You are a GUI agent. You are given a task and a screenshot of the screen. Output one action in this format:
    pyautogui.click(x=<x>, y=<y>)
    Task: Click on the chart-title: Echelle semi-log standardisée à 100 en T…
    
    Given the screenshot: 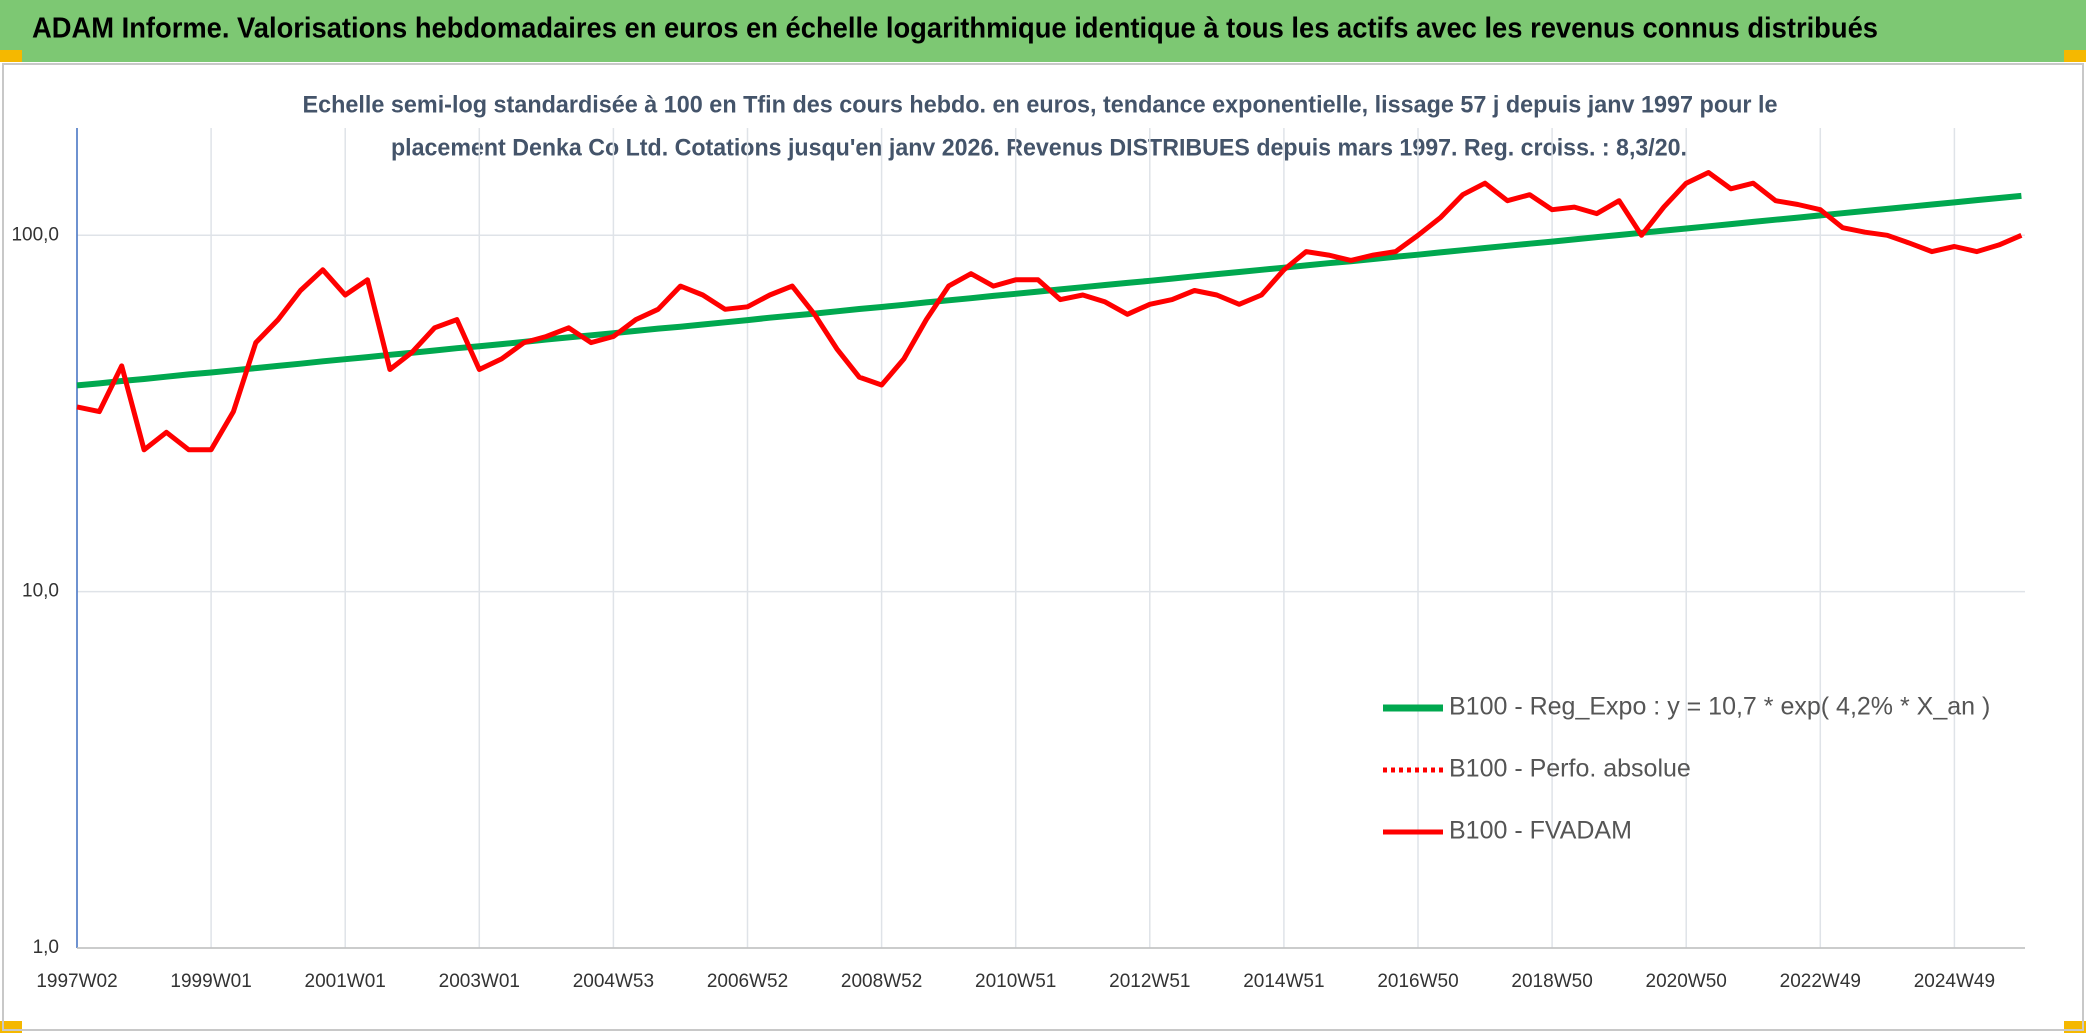 What is the action you would take?
    pyautogui.click(x=1040, y=104)
    